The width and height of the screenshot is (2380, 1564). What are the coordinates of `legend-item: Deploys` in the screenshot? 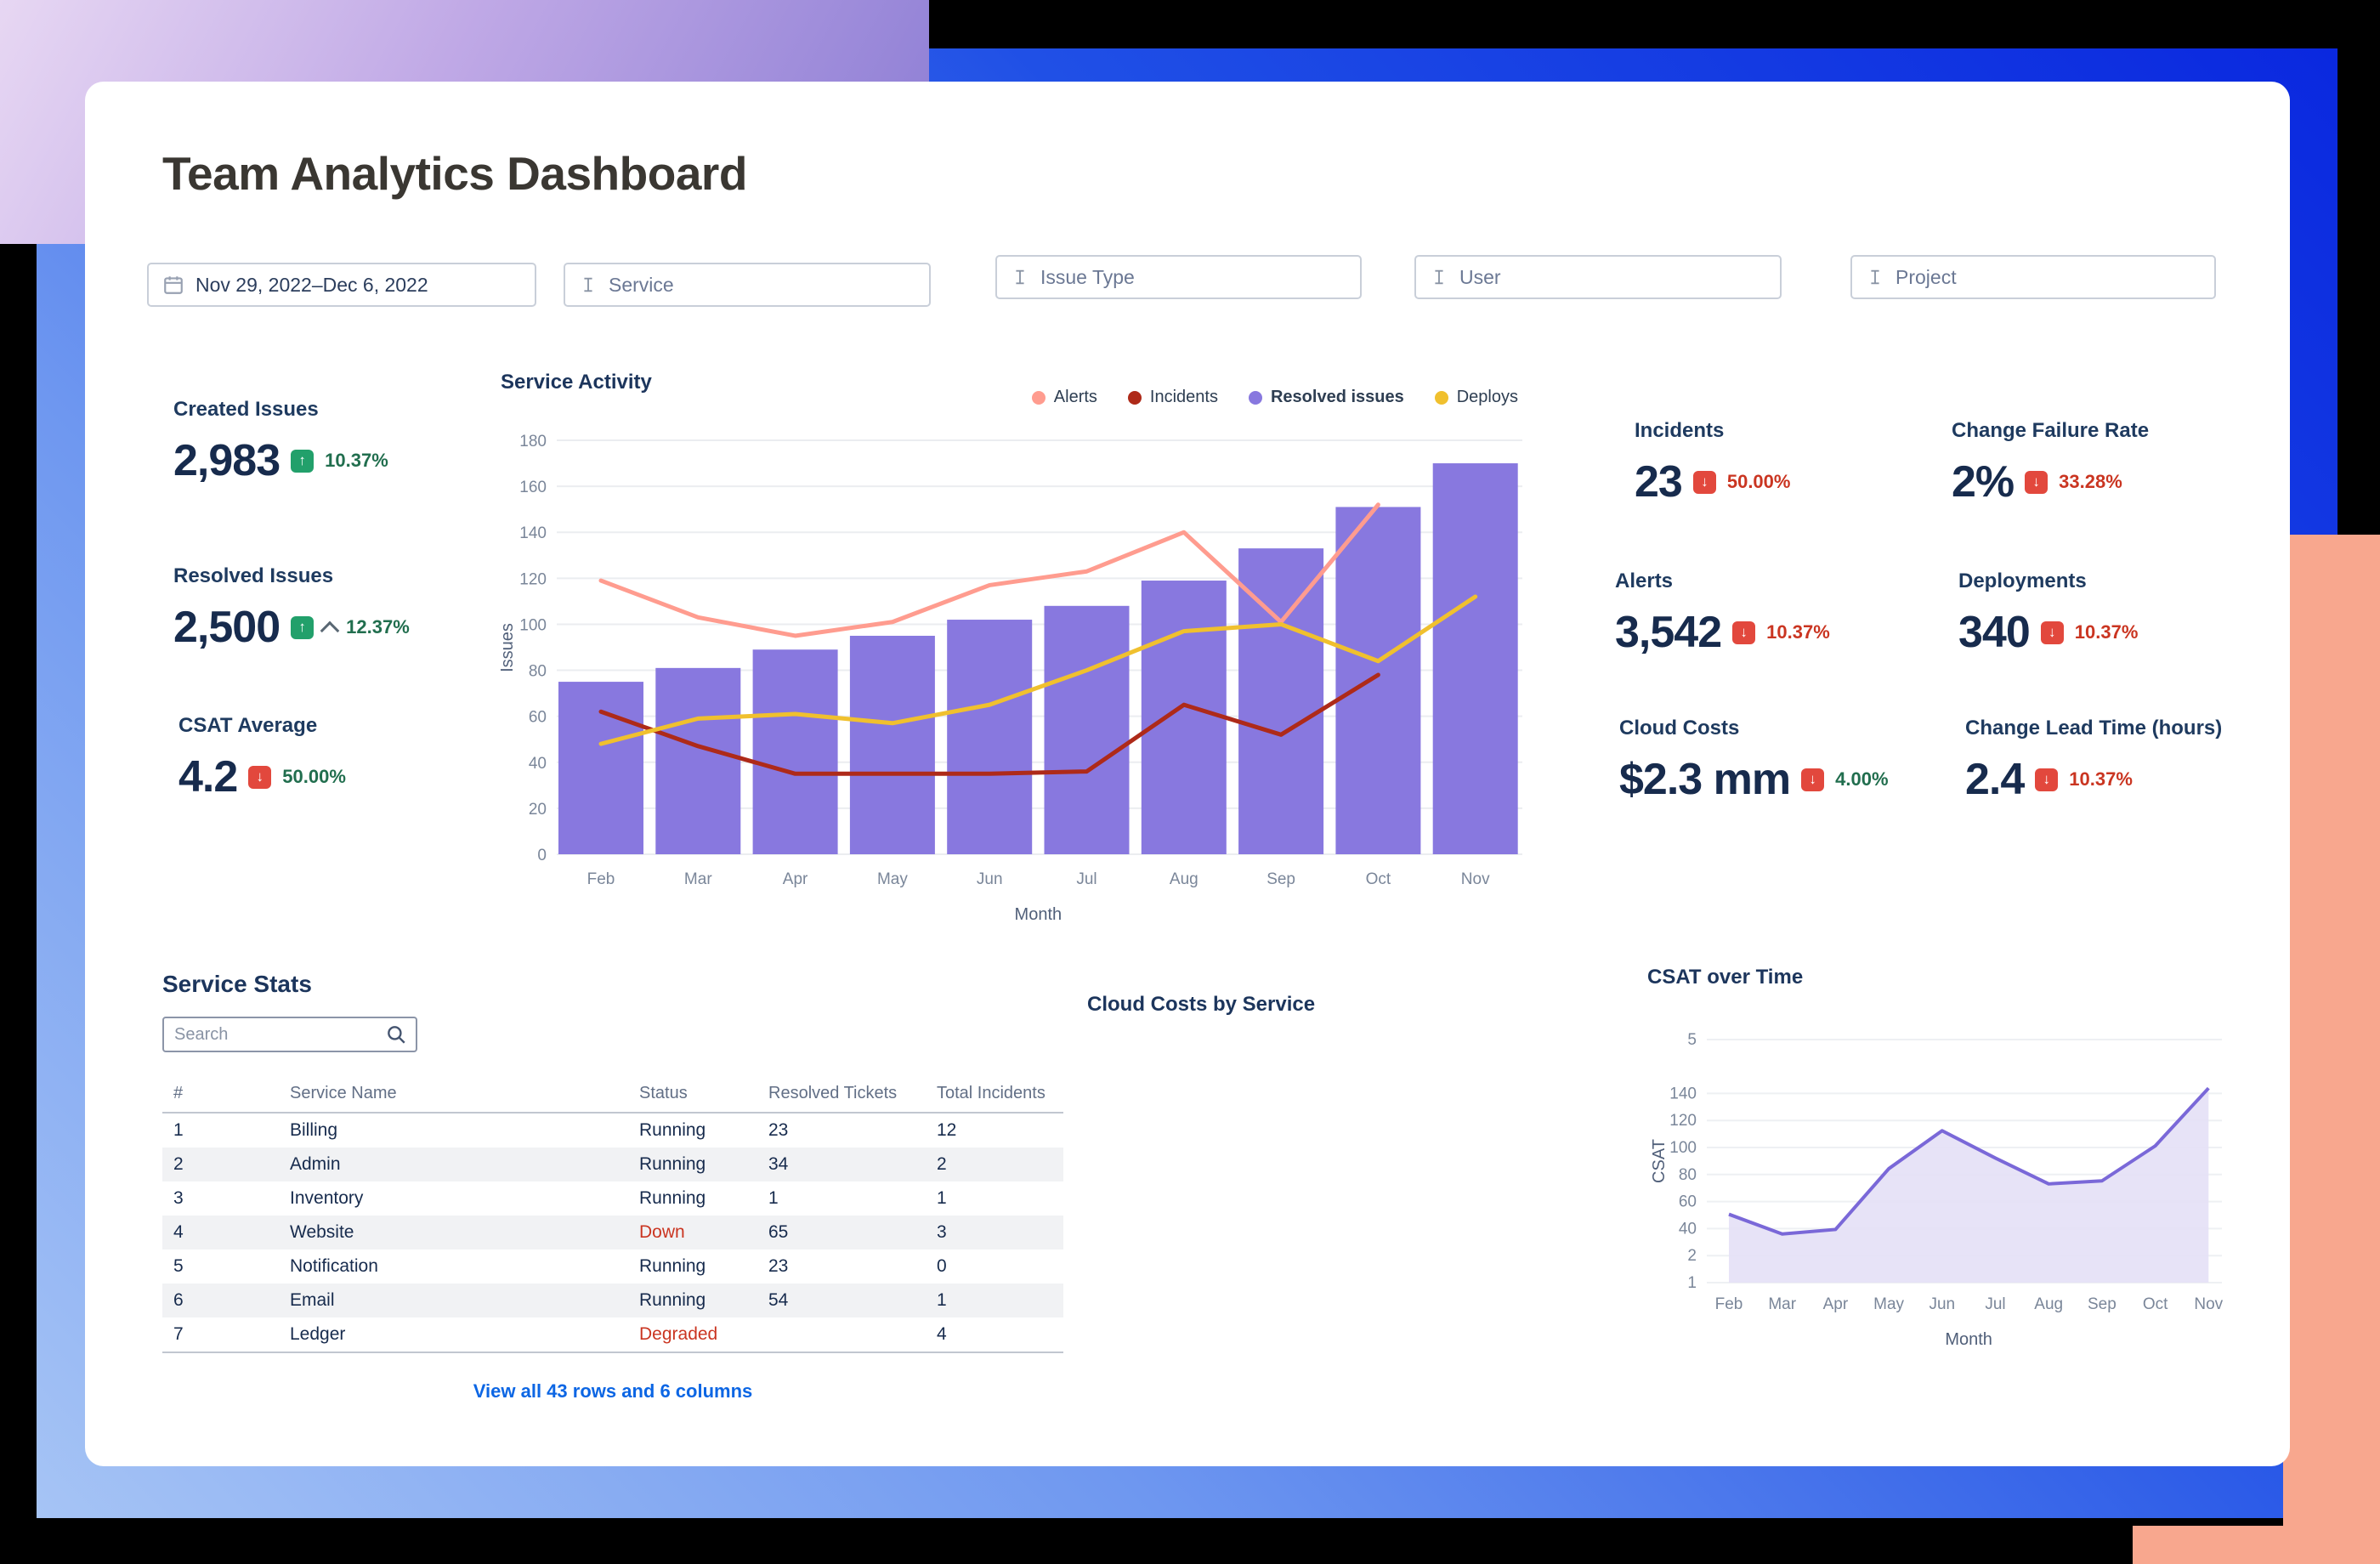 It's located at (1476, 397).